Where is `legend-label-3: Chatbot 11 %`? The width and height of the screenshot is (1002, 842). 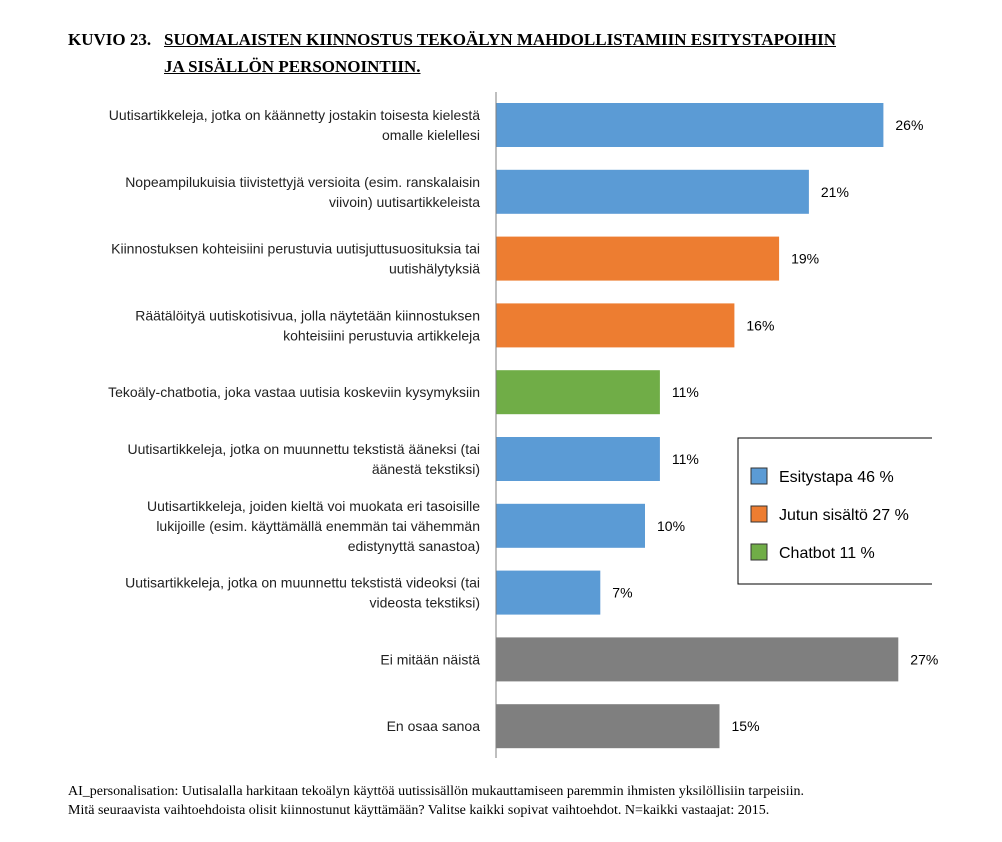 legend-label-3: Chatbot 11 % is located at coordinates (827, 553).